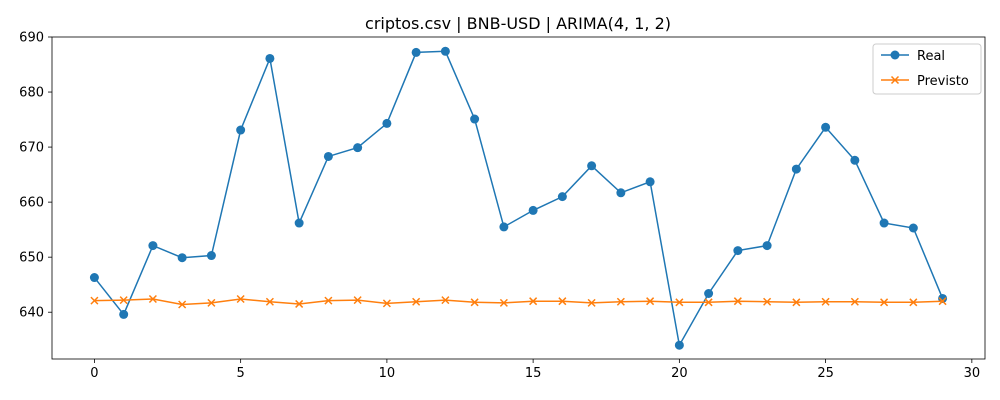 The width and height of the screenshot is (1000, 400). Describe the element at coordinates (518, 302) in the screenshot. I see `series-line-previsto` at that location.